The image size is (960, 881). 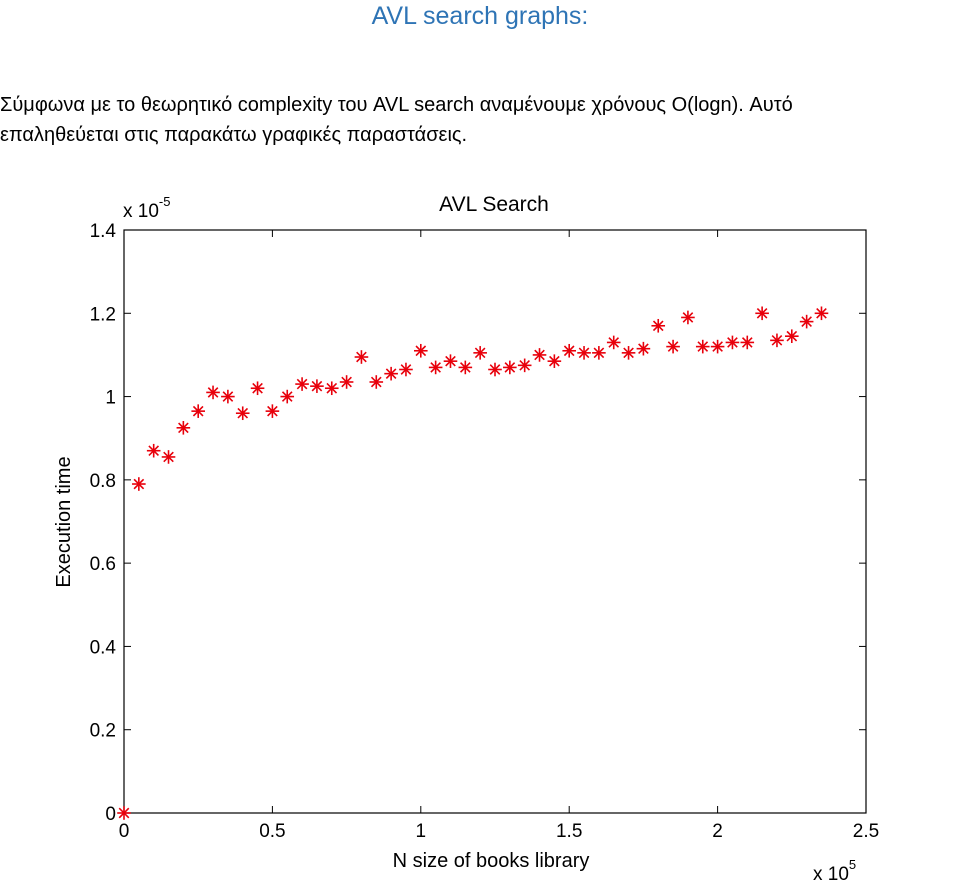 I want to click on y-exponent-power: -5, so click(x=165, y=201).